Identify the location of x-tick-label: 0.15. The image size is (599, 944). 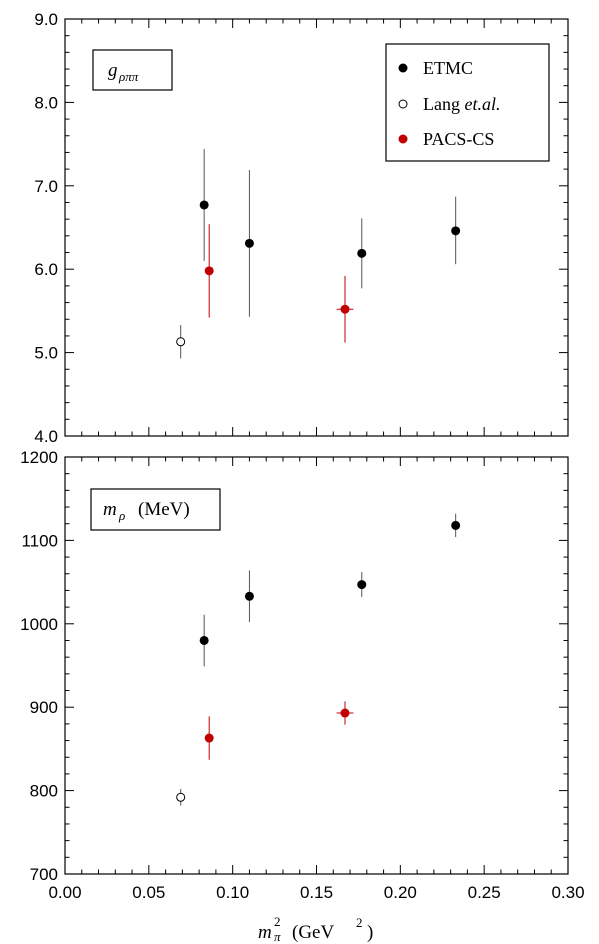
(316, 892).